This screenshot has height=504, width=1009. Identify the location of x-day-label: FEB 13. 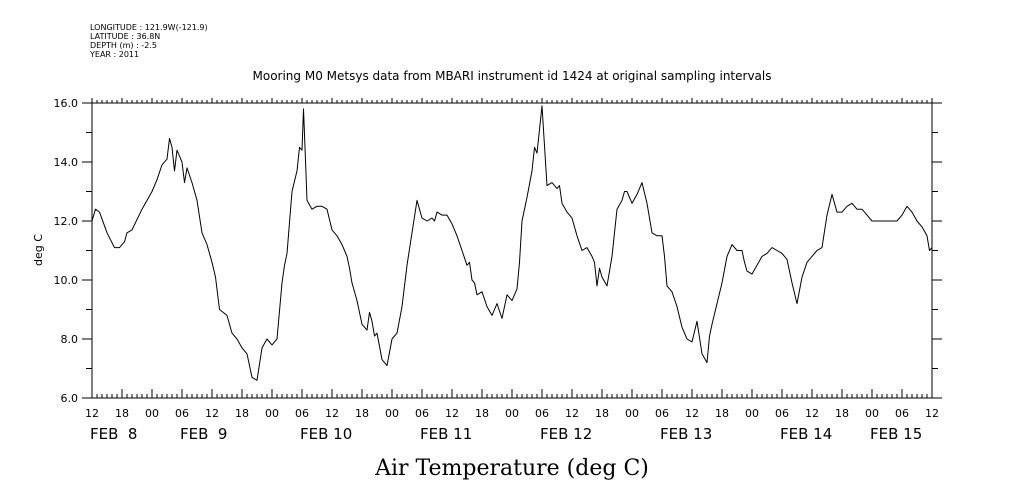
(686, 434).